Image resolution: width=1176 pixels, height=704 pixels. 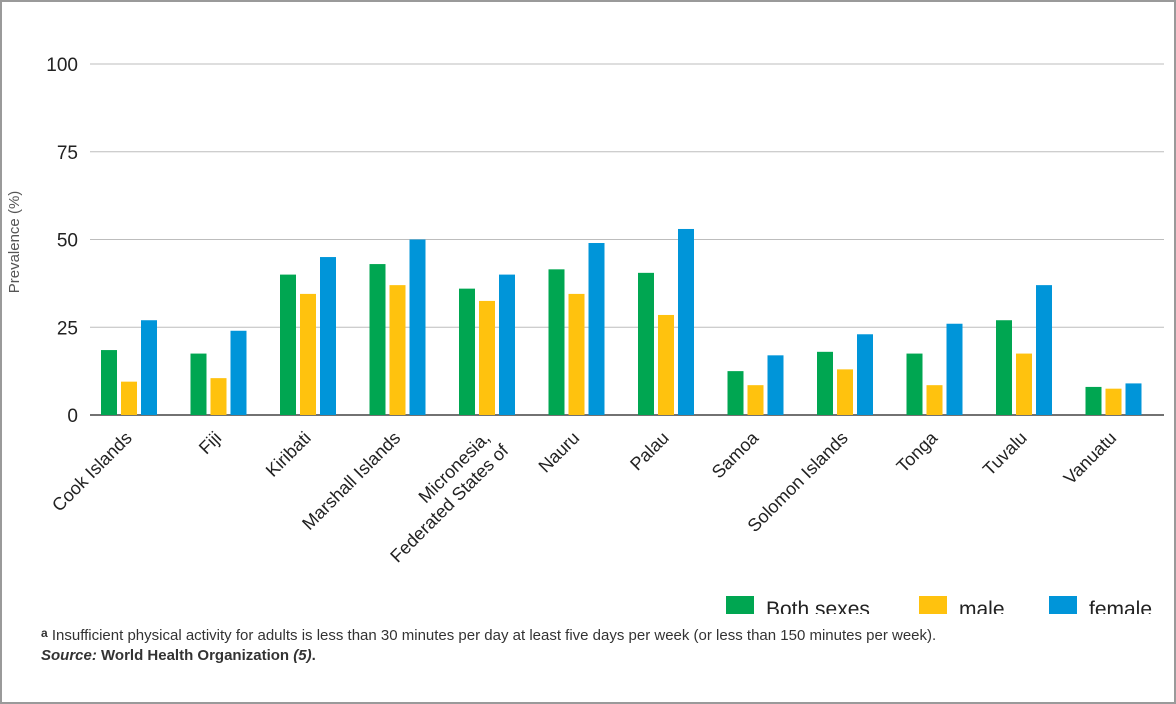 I want to click on source-label: Source:, so click(x=69, y=655).